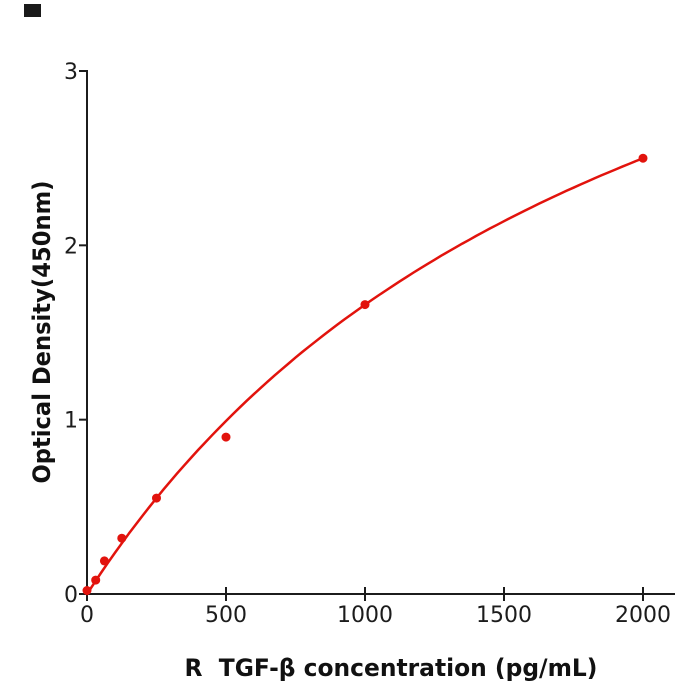  Describe the element at coordinates (71, 246) in the screenshot. I see `y-tick-label: 2` at that location.